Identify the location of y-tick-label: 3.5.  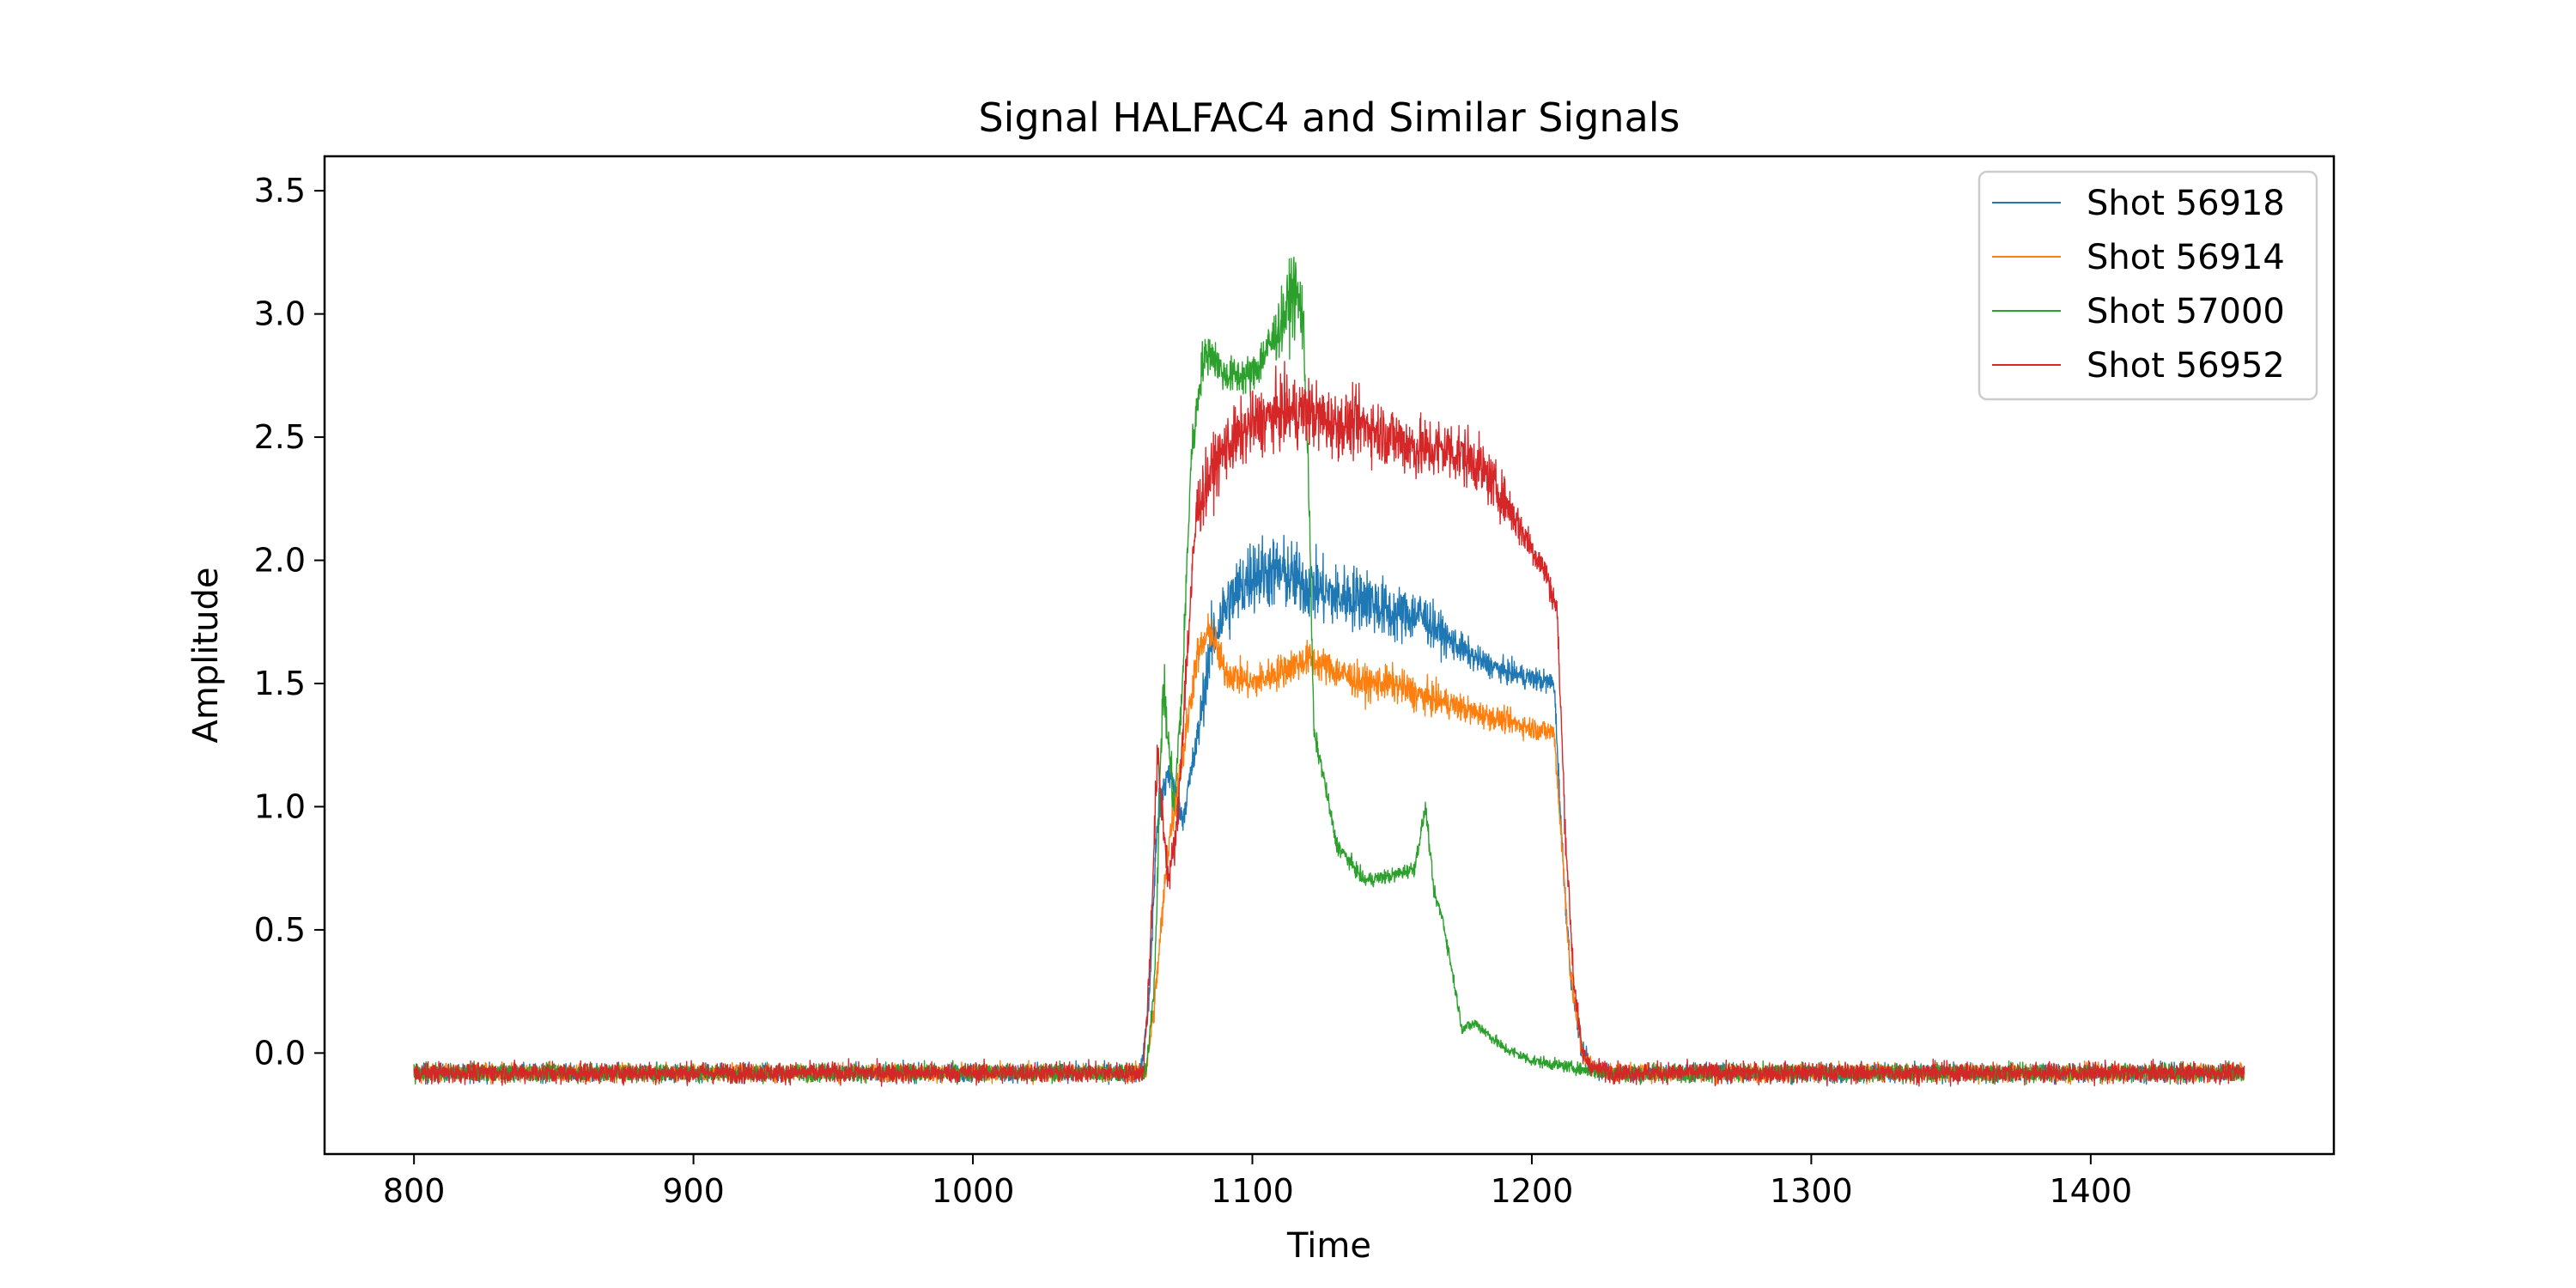
(280, 191).